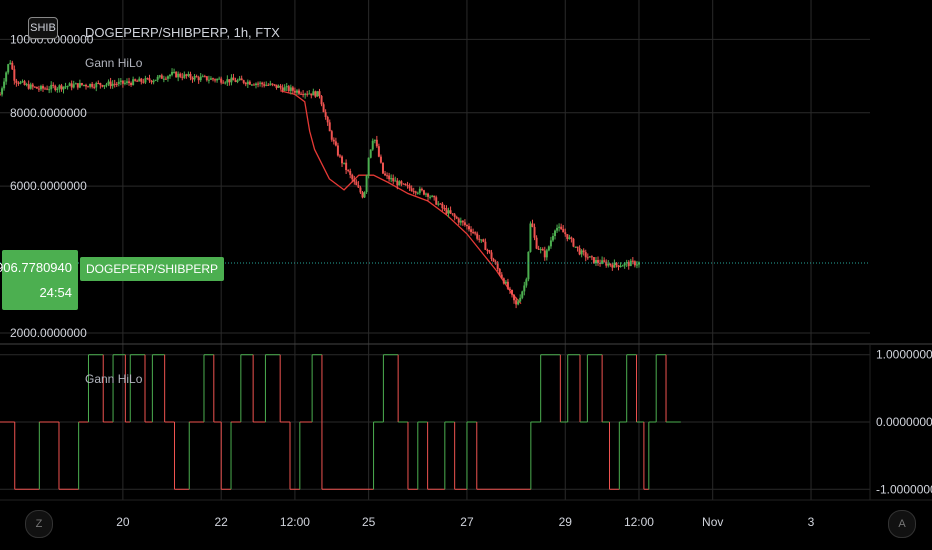 The height and width of the screenshot is (550, 932). I want to click on zoom-toggle-button: Z, so click(39, 524).